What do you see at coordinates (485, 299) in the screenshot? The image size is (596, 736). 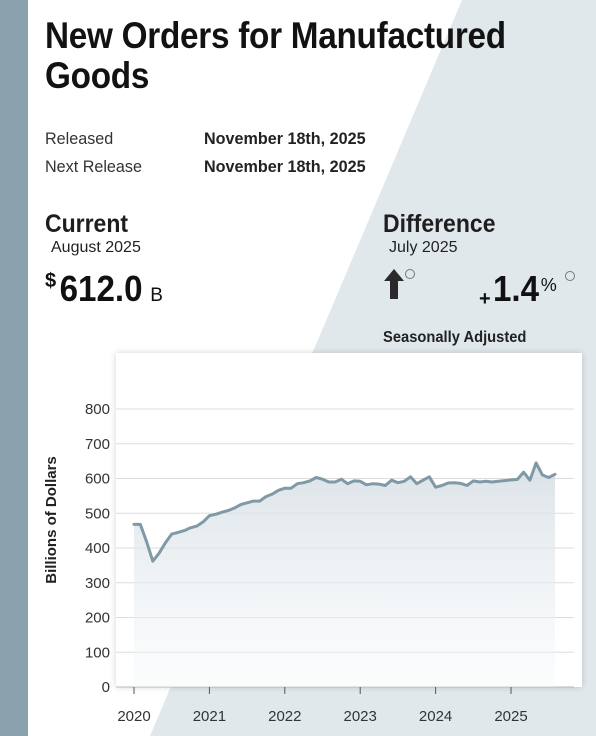 I see `difference-sign: +` at bounding box center [485, 299].